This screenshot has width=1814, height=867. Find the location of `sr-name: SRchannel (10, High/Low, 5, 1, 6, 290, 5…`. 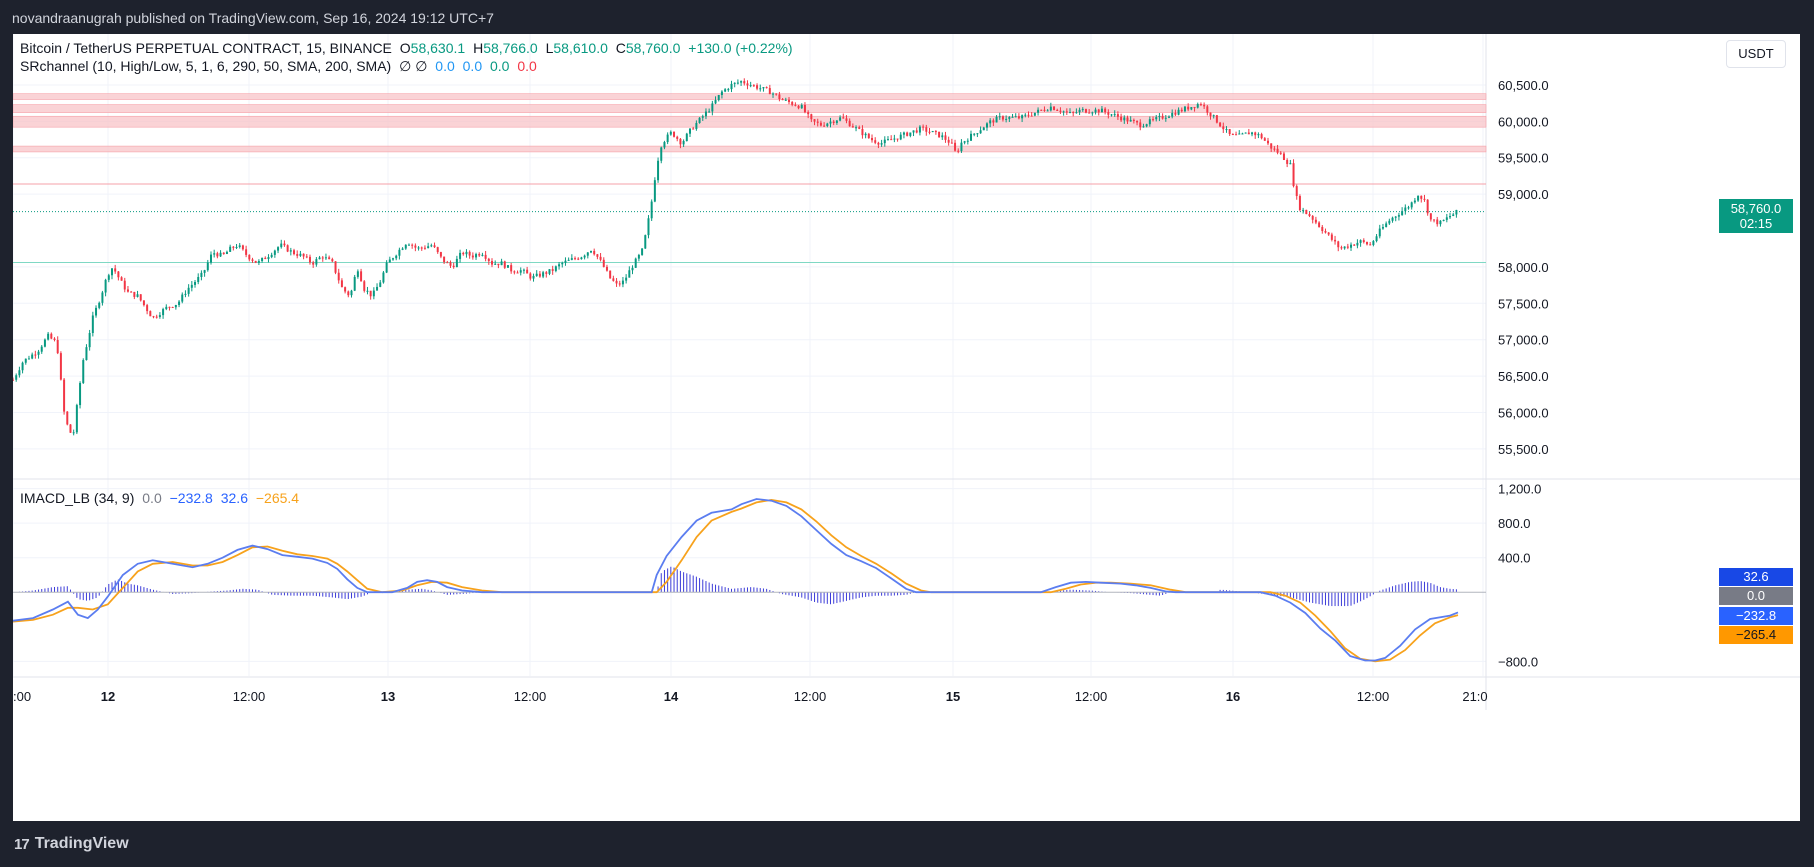

sr-name: SRchannel (10, High/Low, 5, 1, 6, 290, 5… is located at coordinates (206, 66).